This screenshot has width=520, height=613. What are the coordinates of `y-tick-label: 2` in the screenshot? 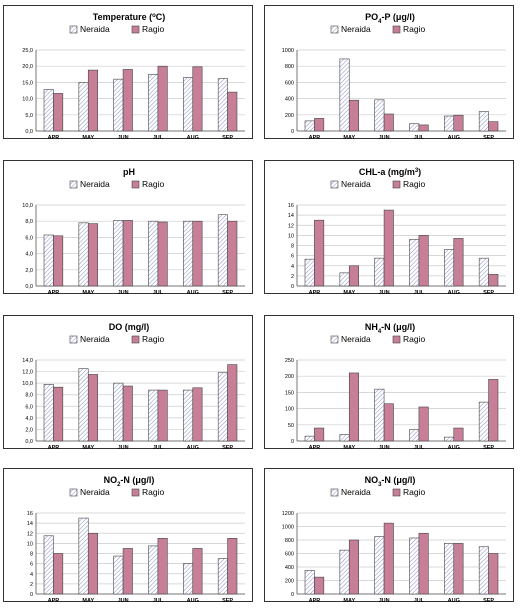 It's located at (292, 277).